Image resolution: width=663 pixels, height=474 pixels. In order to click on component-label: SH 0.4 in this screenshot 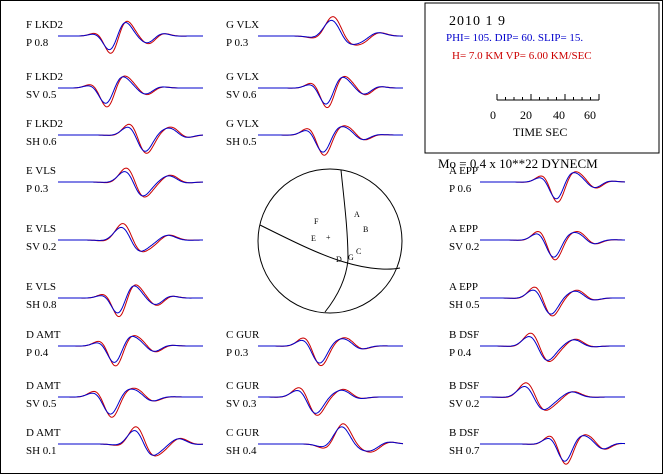, I will do `click(241, 451)`.